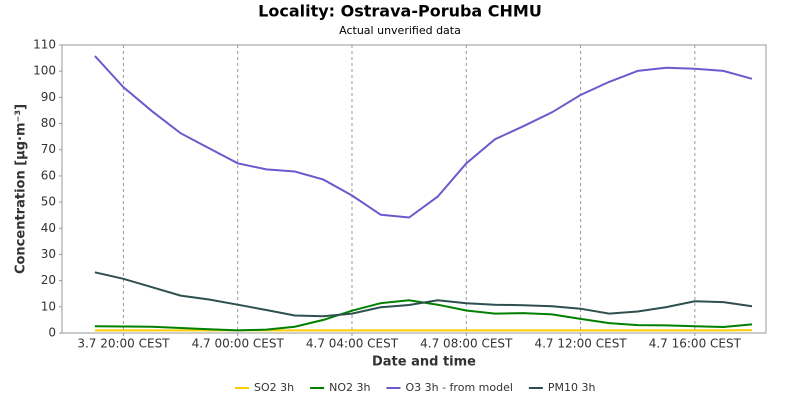 The height and width of the screenshot is (400, 800). I want to click on y-tick-label: 100, so click(44, 71).